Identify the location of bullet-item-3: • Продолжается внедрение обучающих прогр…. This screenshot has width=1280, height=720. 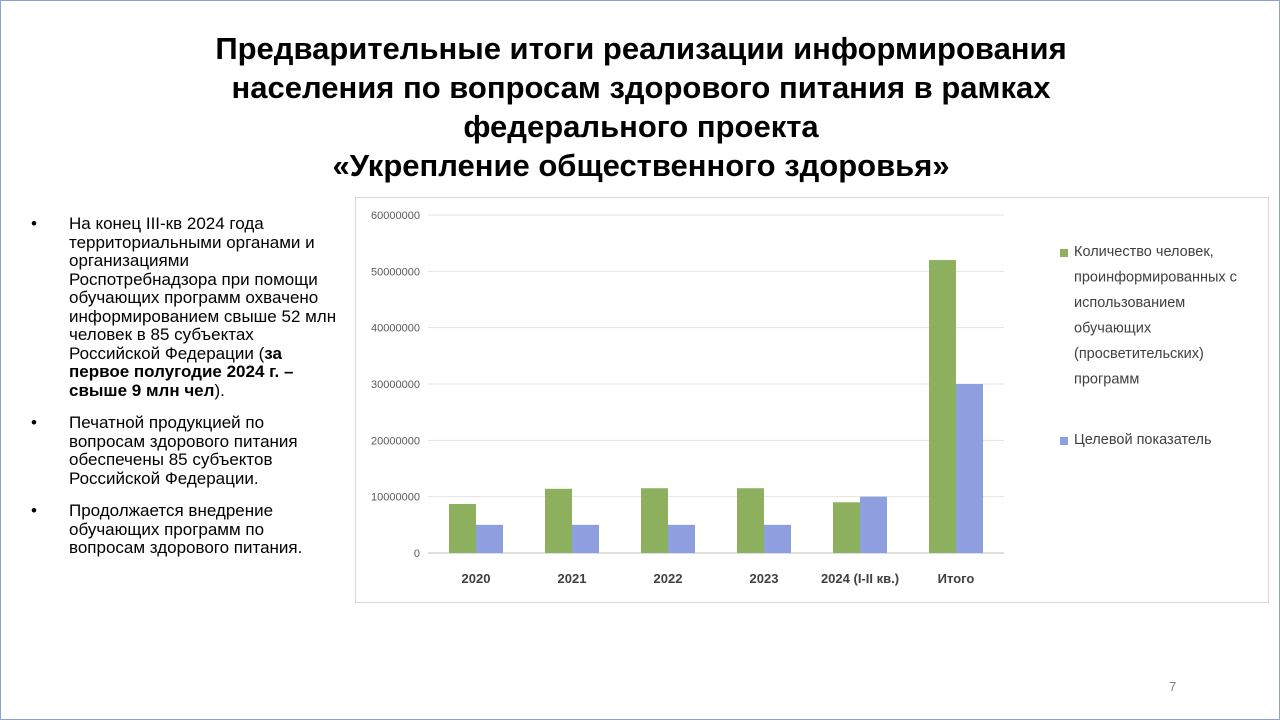
(186, 529).